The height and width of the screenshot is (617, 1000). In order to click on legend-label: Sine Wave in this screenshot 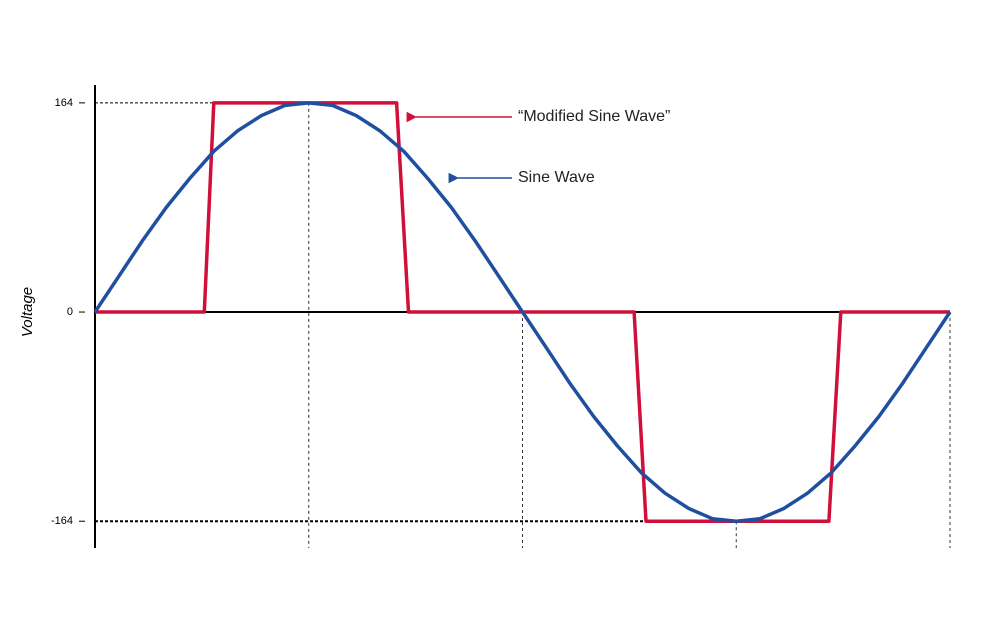, I will do `click(556, 177)`.